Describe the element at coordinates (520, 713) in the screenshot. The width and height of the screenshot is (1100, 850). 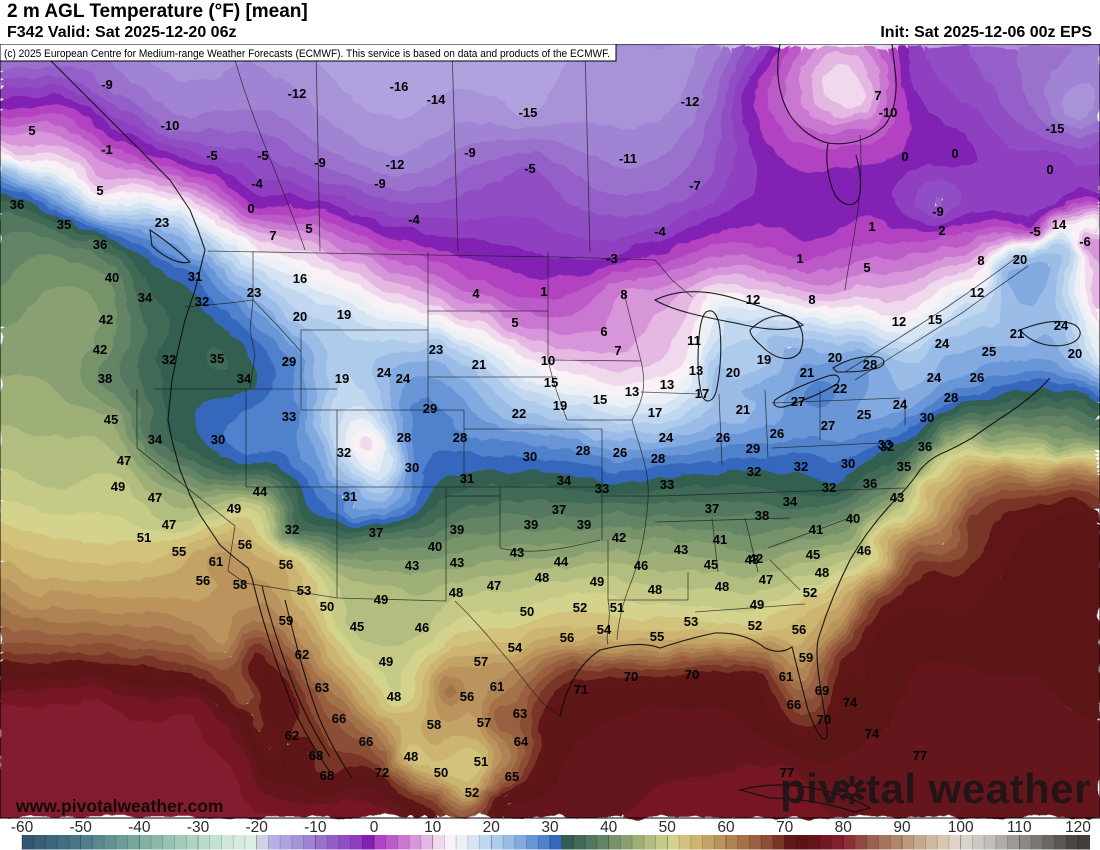
I see `svg-text: 63` at that location.